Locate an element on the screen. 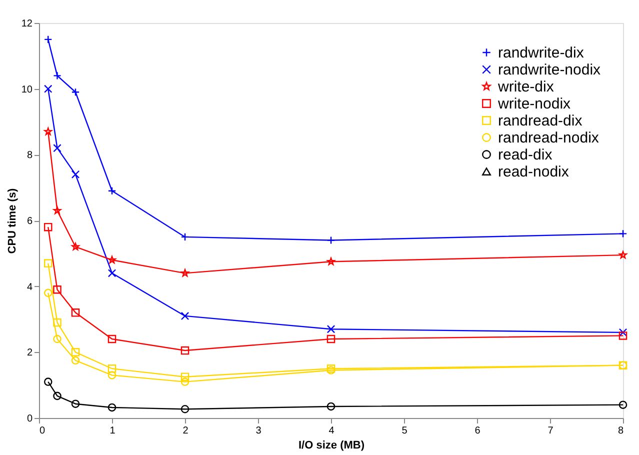  y-tick-label: 0 is located at coordinates (29, 419).